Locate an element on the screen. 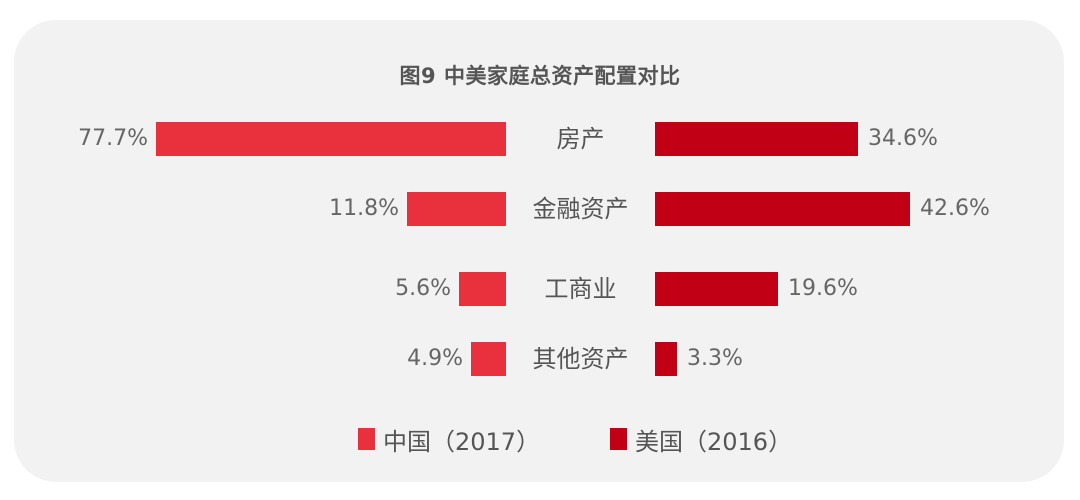  legend-label-china: 中国（2017） is located at coordinates (462, 441).